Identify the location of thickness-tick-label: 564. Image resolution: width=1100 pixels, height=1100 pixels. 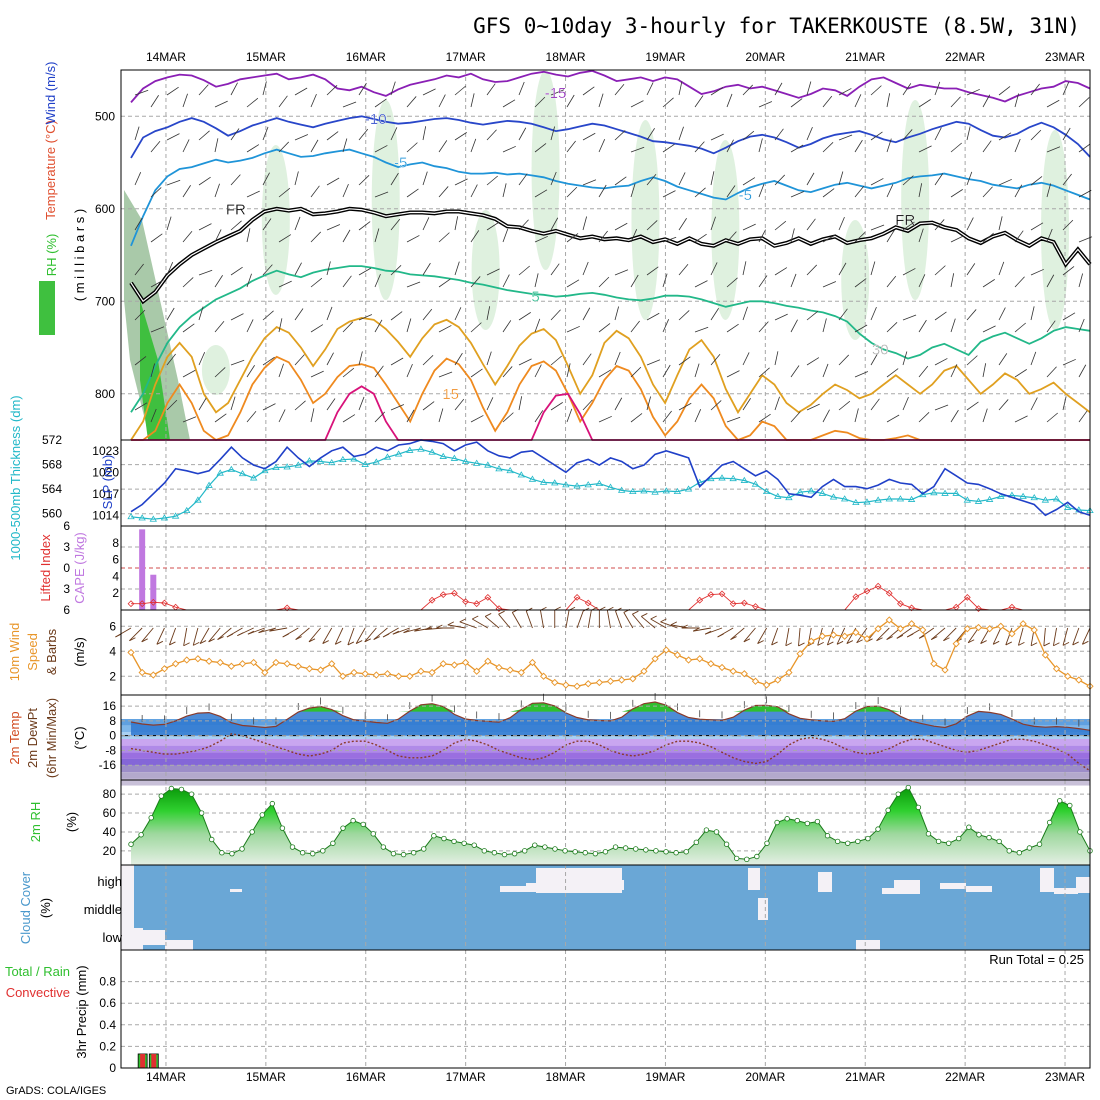
(52, 489).